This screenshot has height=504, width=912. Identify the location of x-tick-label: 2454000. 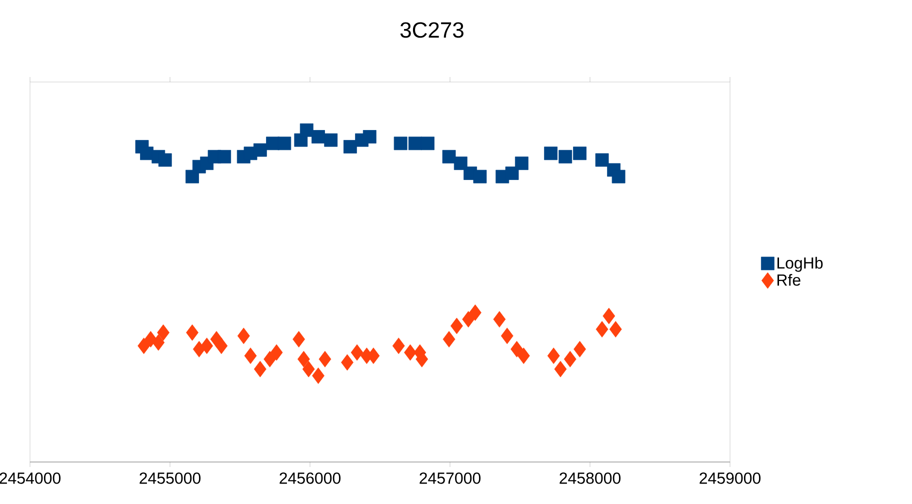
(30, 478).